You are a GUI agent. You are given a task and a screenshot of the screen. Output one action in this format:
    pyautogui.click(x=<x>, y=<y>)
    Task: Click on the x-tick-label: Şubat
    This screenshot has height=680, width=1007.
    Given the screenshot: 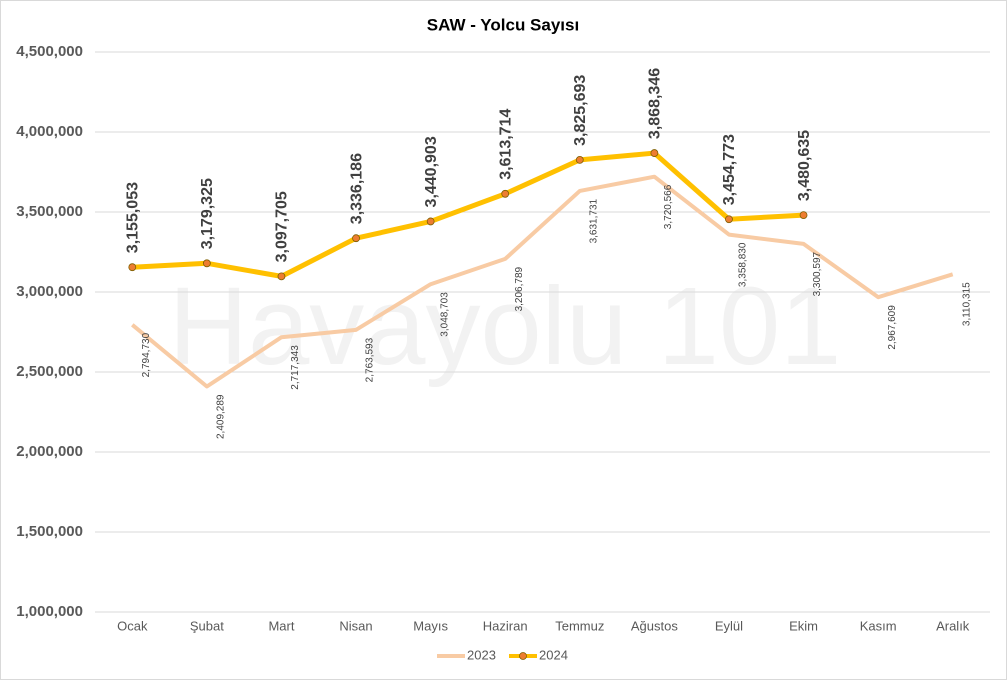 What is the action you would take?
    pyautogui.click(x=207, y=625)
    